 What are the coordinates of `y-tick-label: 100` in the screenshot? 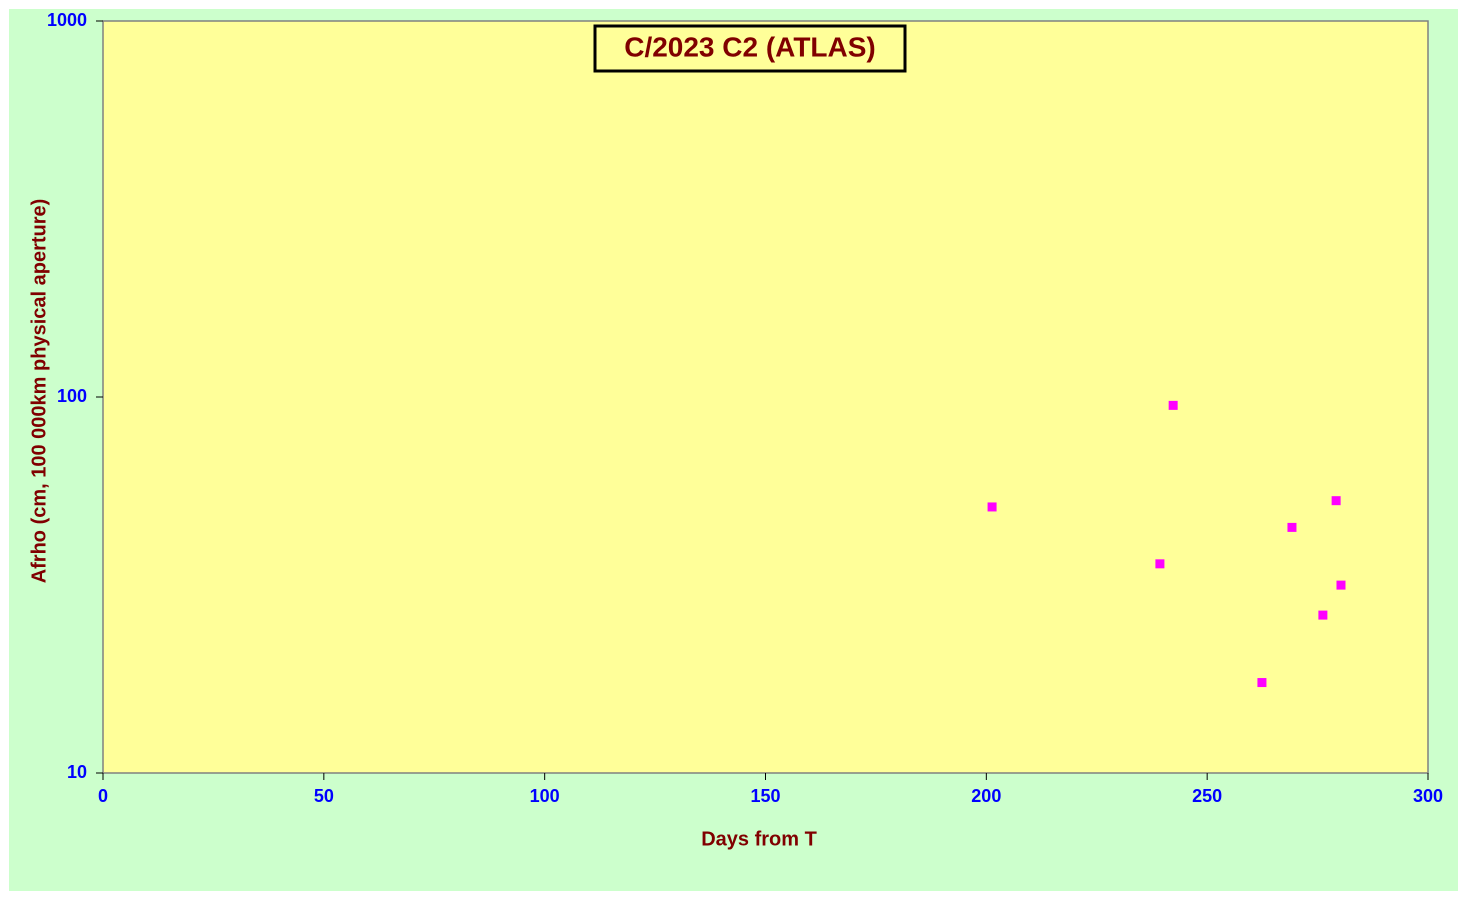 It's located at (72, 396).